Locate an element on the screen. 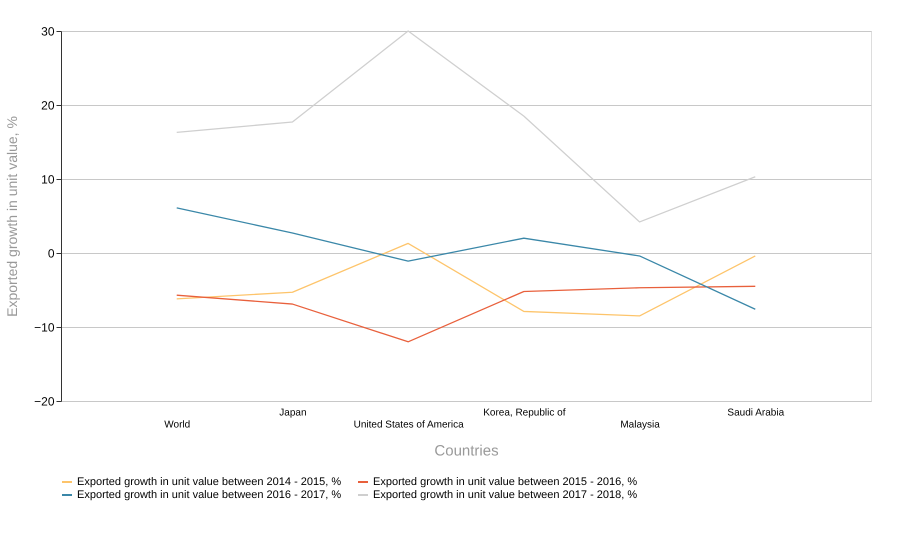  y-tick-label: −20 is located at coordinates (44, 401).